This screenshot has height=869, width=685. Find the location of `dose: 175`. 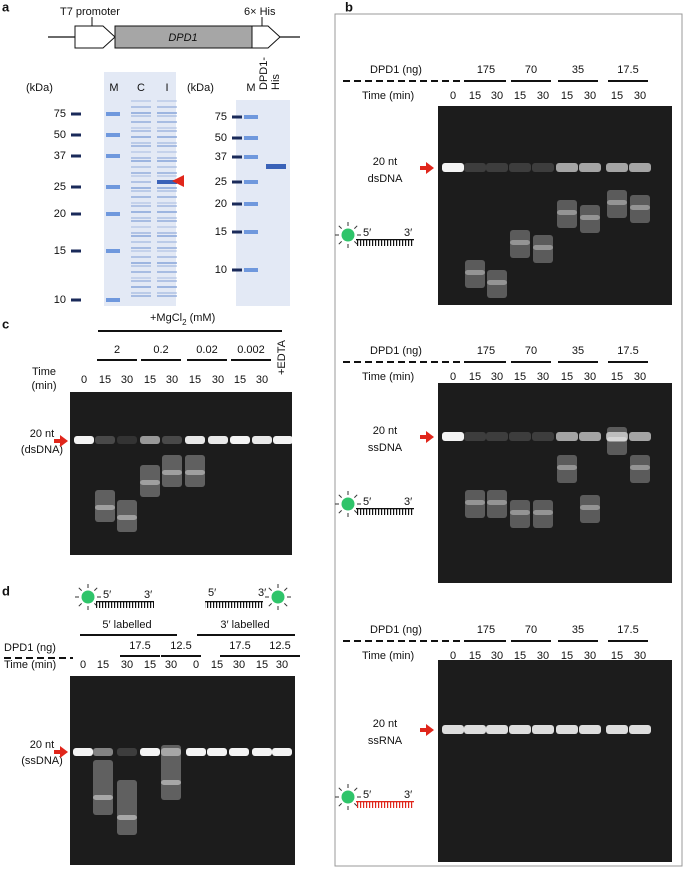

dose: 175 is located at coordinates (486, 351).